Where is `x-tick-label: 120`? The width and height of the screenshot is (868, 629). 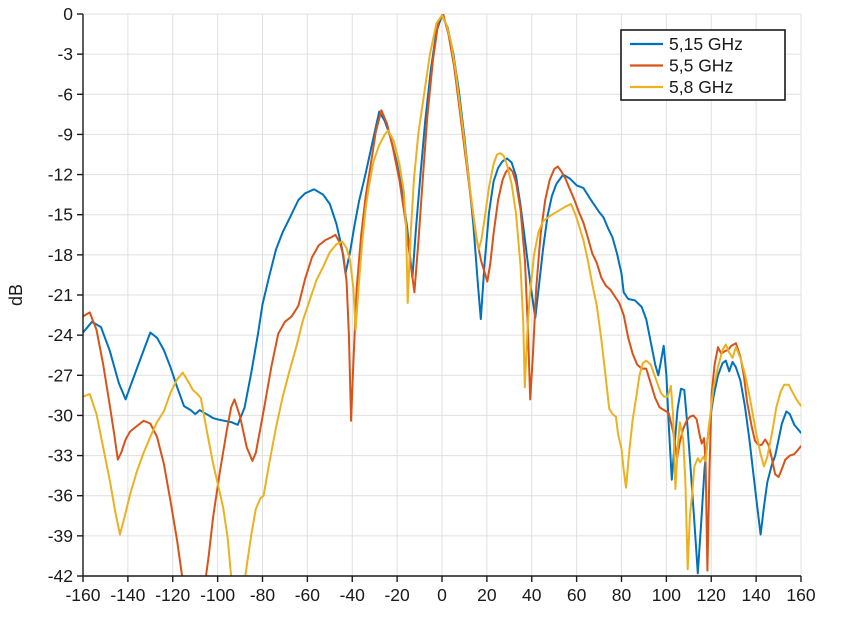
x-tick-label: 120 is located at coordinates (711, 595).